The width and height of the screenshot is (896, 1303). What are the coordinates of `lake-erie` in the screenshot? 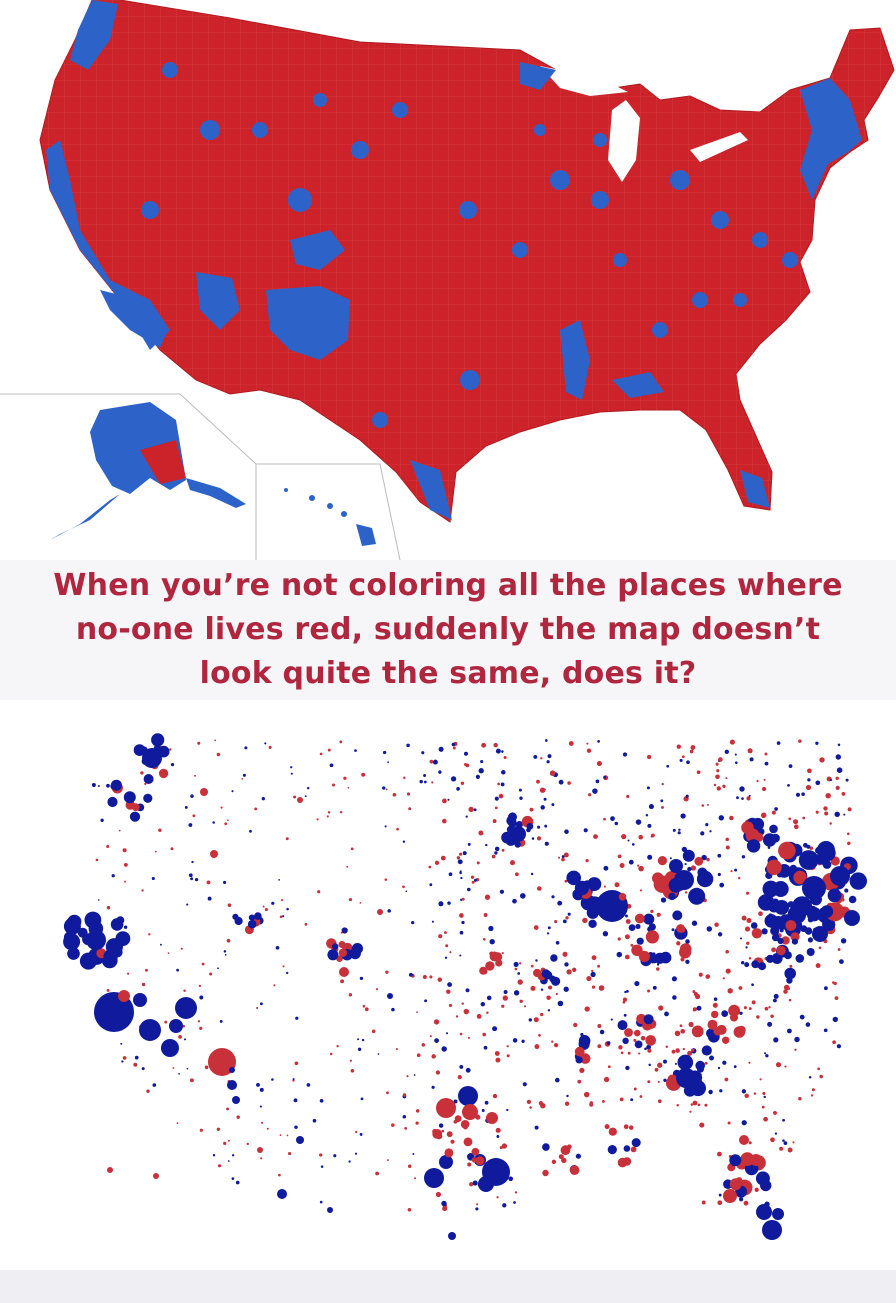 It's located at (719, 147).